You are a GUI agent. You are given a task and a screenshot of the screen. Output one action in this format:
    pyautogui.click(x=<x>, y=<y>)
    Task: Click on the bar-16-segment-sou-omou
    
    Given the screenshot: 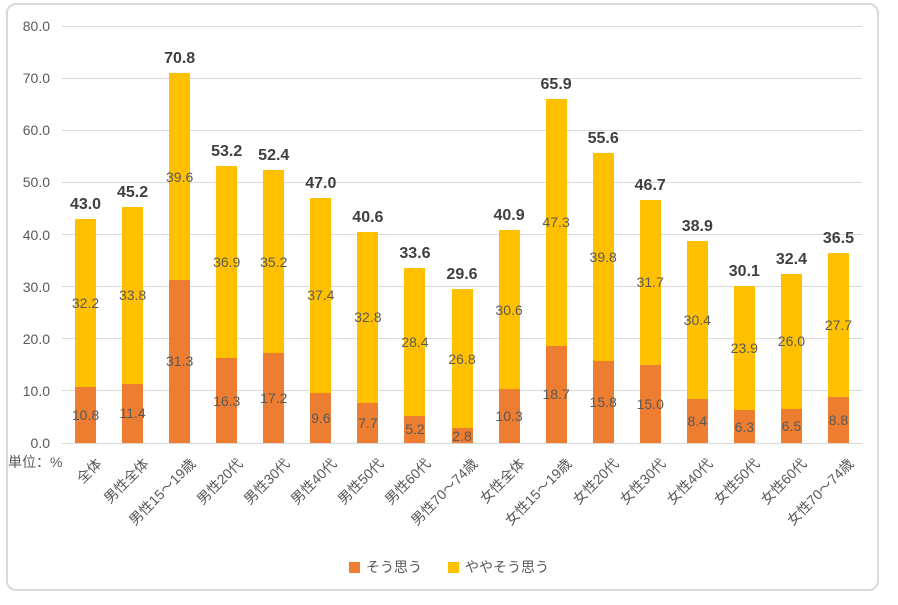 What is the action you would take?
    pyautogui.click(x=838, y=420)
    